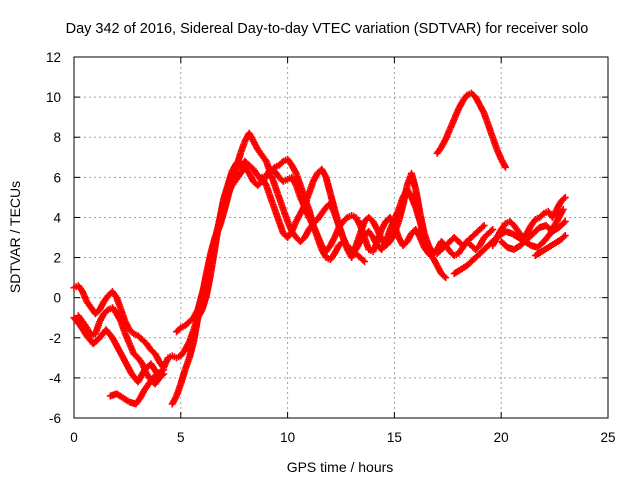 The height and width of the screenshot is (480, 640). What do you see at coordinates (57, 177) in the screenshot?
I see `y-tick-label: 6` at bounding box center [57, 177].